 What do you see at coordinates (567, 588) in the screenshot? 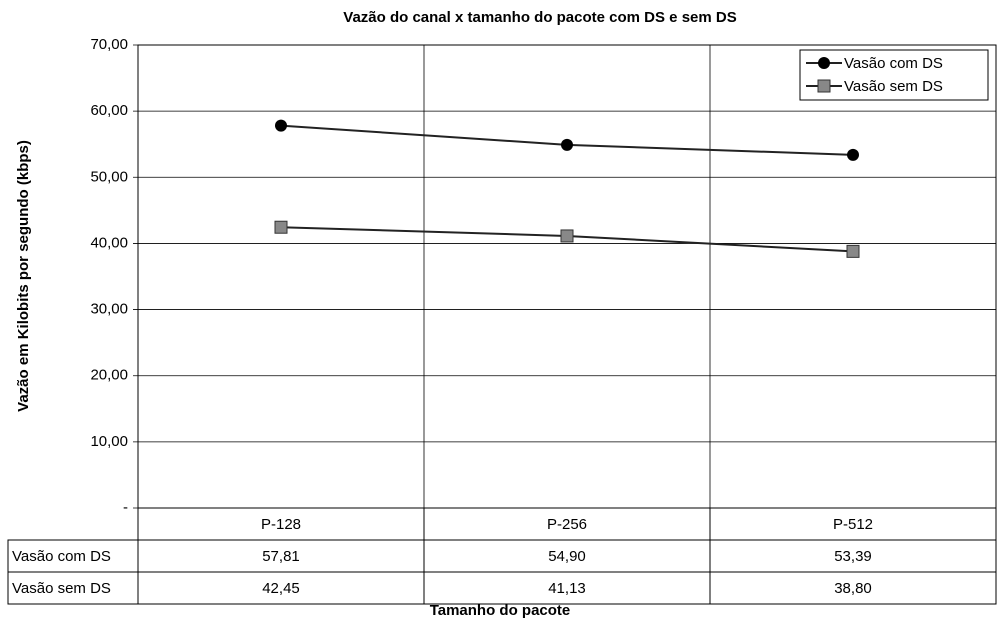
I see `table-value: 41,13` at bounding box center [567, 588].